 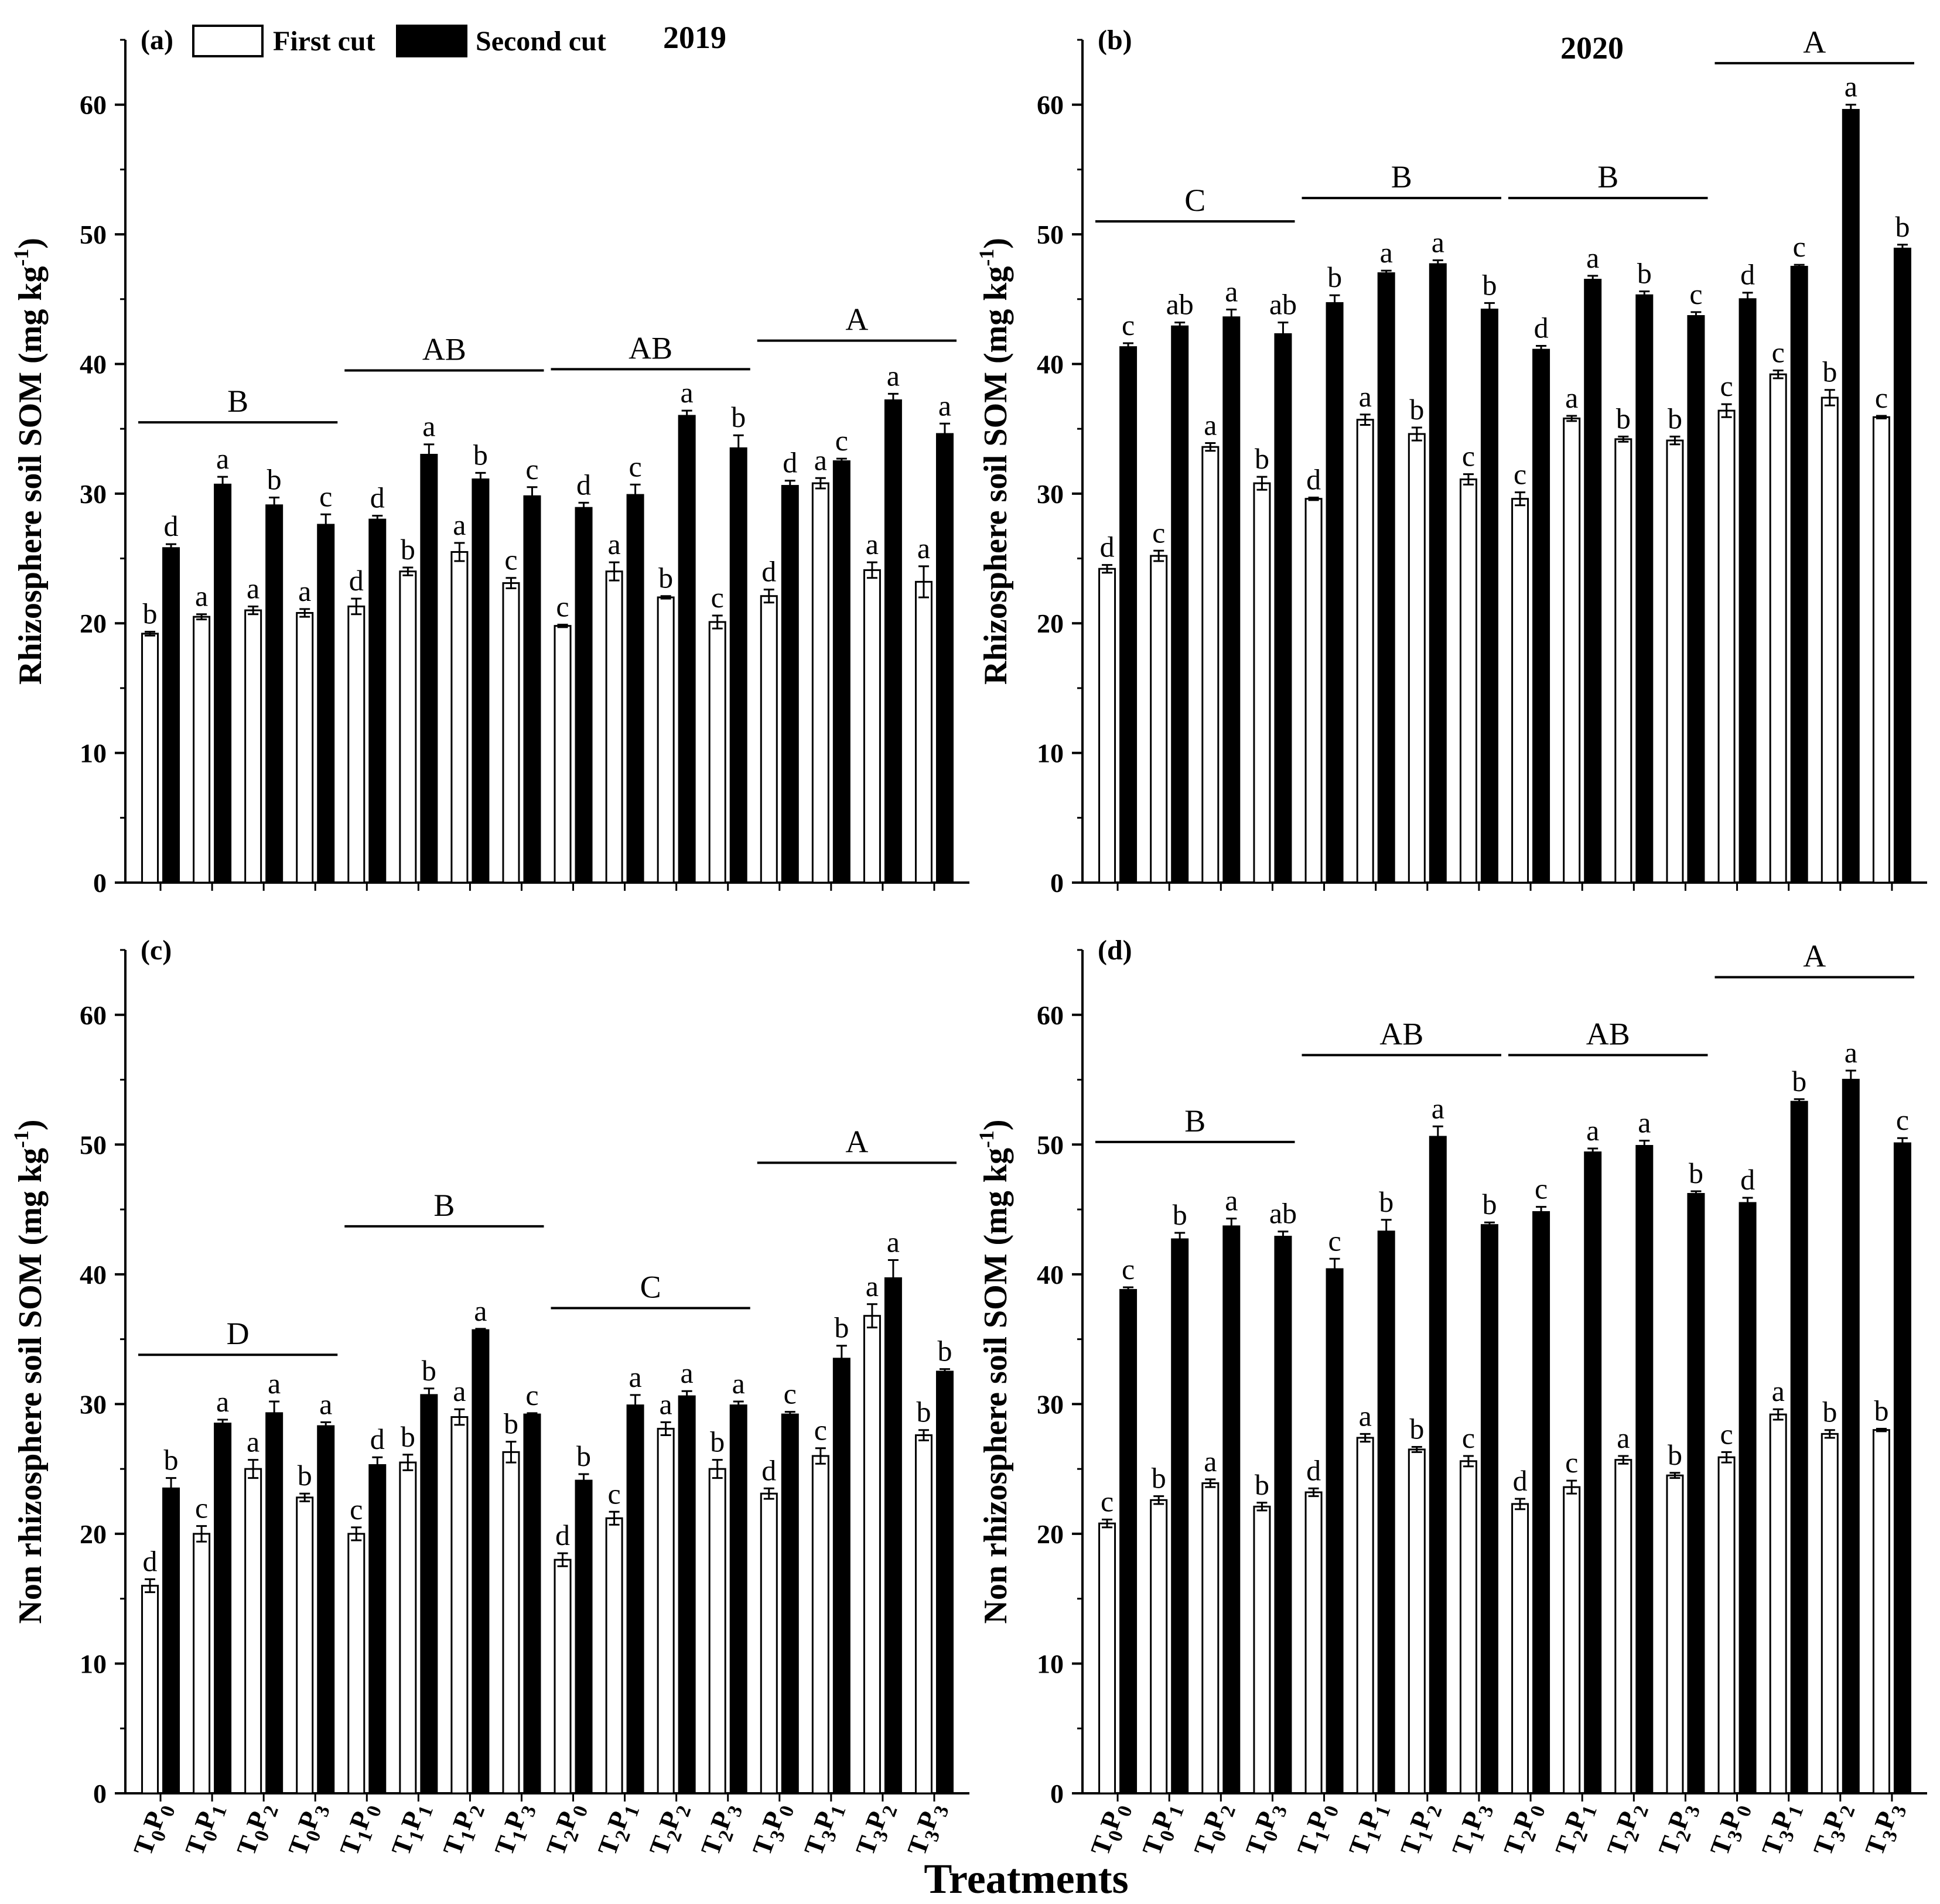 I want to click on y-axis-label-close: ), so click(x=996, y=1124).